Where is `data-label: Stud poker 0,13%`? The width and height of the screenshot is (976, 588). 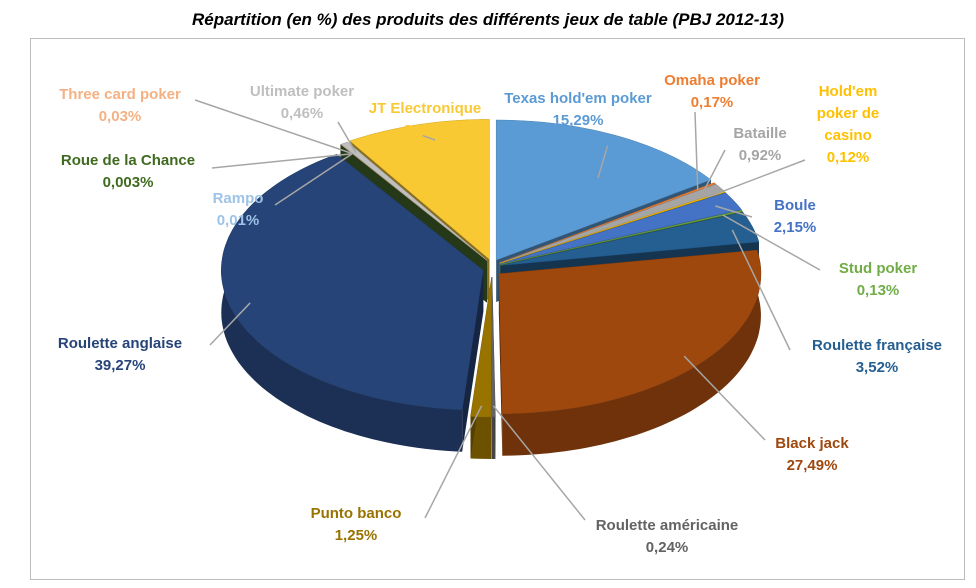 data-label: Stud poker 0,13% is located at coordinates (878, 280).